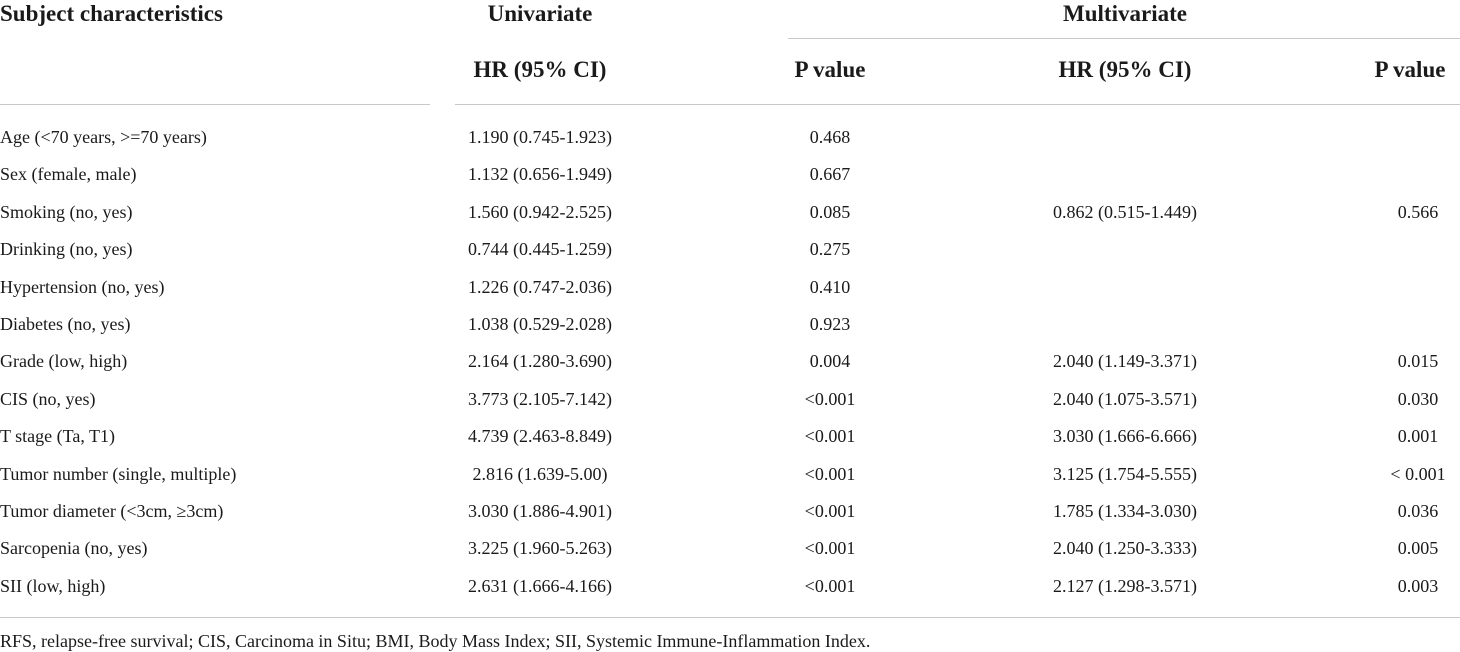 The image size is (1460, 652). Describe the element at coordinates (1125, 212) in the screenshot. I see `multivariate-hr-cell: 0.862 (0.515-1.449)` at that location.